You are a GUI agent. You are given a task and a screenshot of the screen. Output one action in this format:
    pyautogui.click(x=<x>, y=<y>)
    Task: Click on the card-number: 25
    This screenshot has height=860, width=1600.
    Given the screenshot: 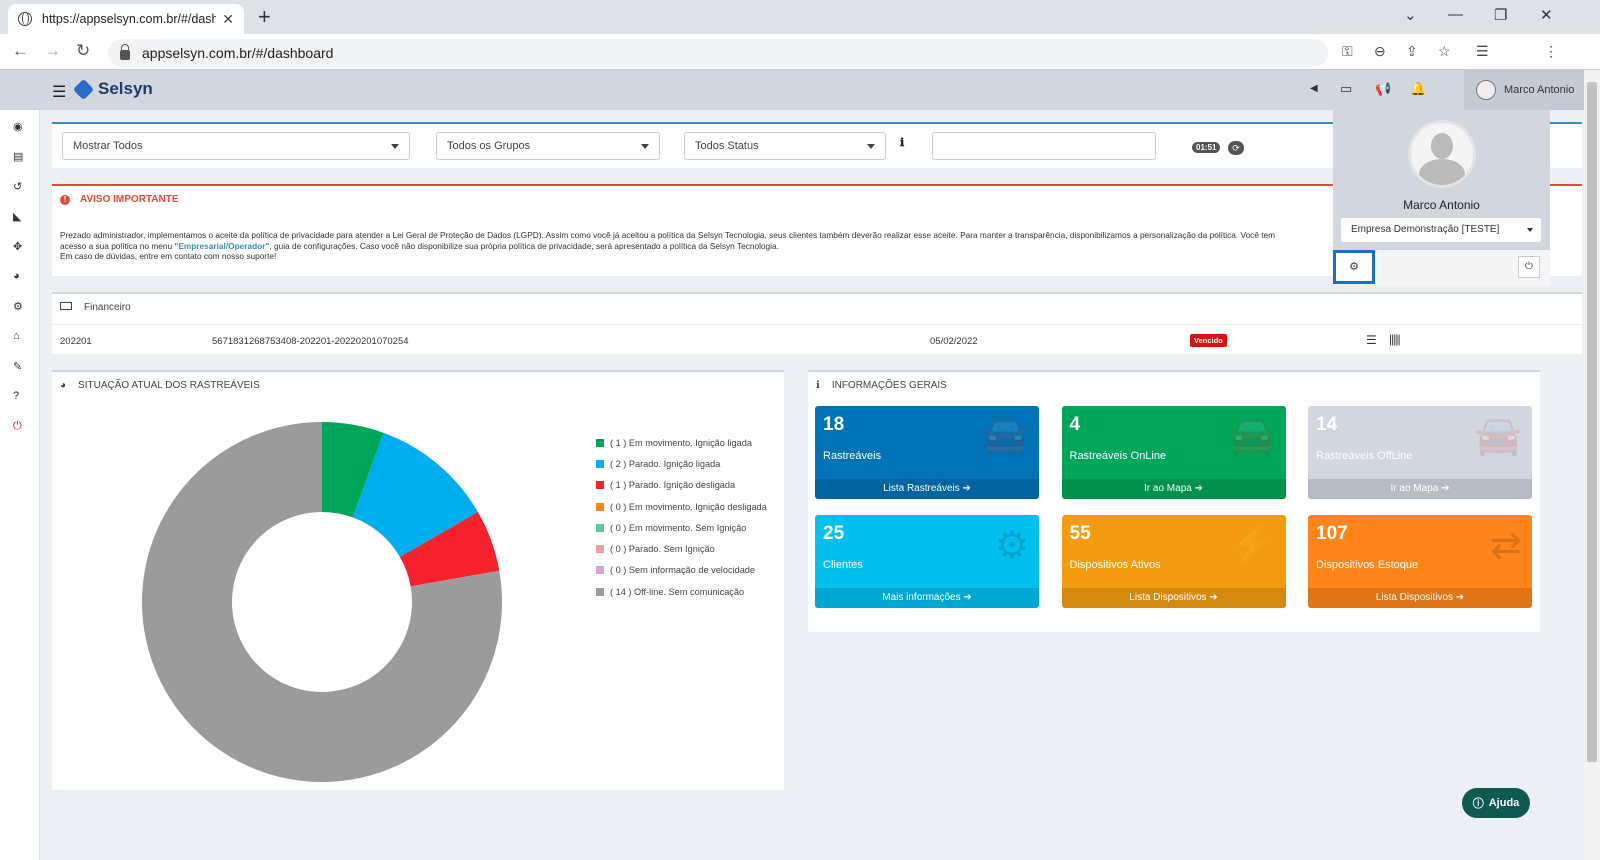 What is the action you would take?
    pyautogui.click(x=834, y=533)
    